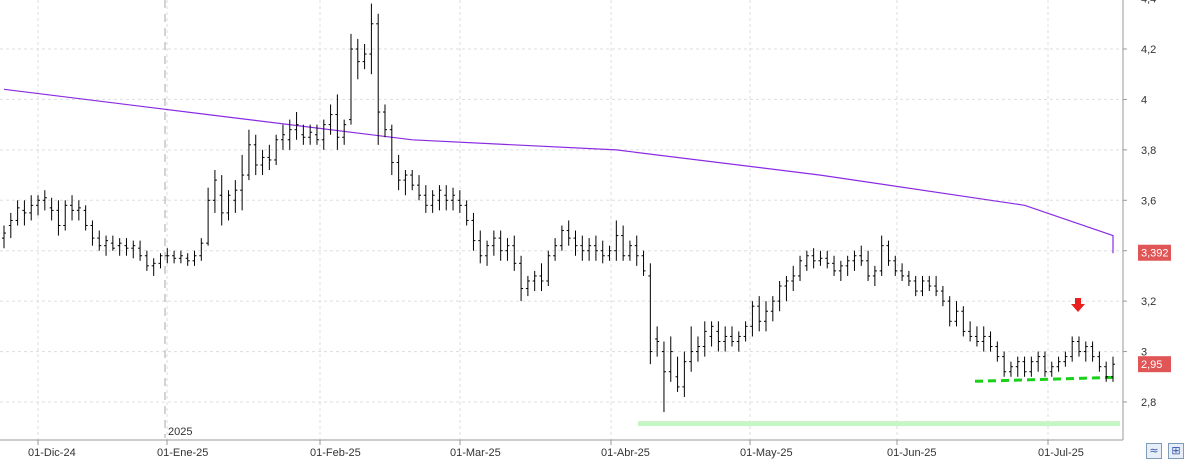 This screenshot has height=462, width=1190. Describe the element at coordinates (1144, 353) in the screenshot. I see `y-tick-label: 3` at that location.